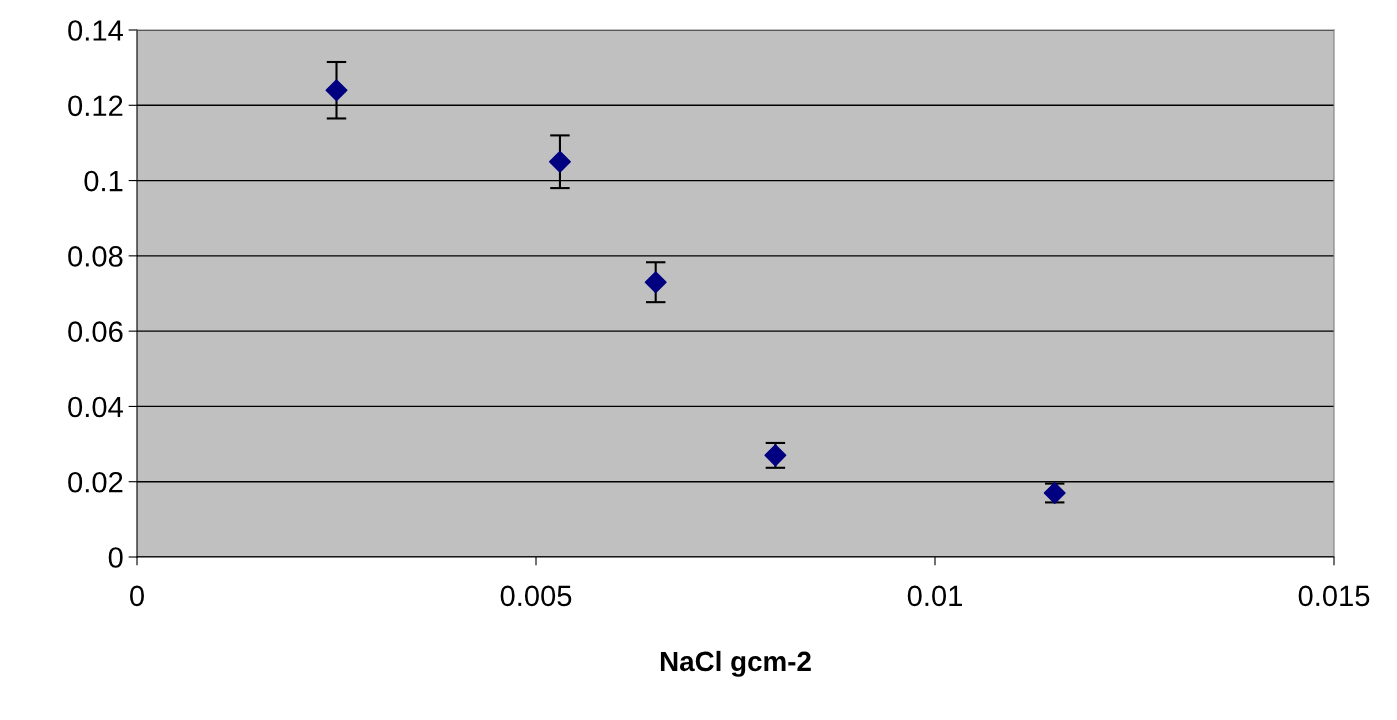  I want to click on y-tick-label: 0.08, so click(95, 256).